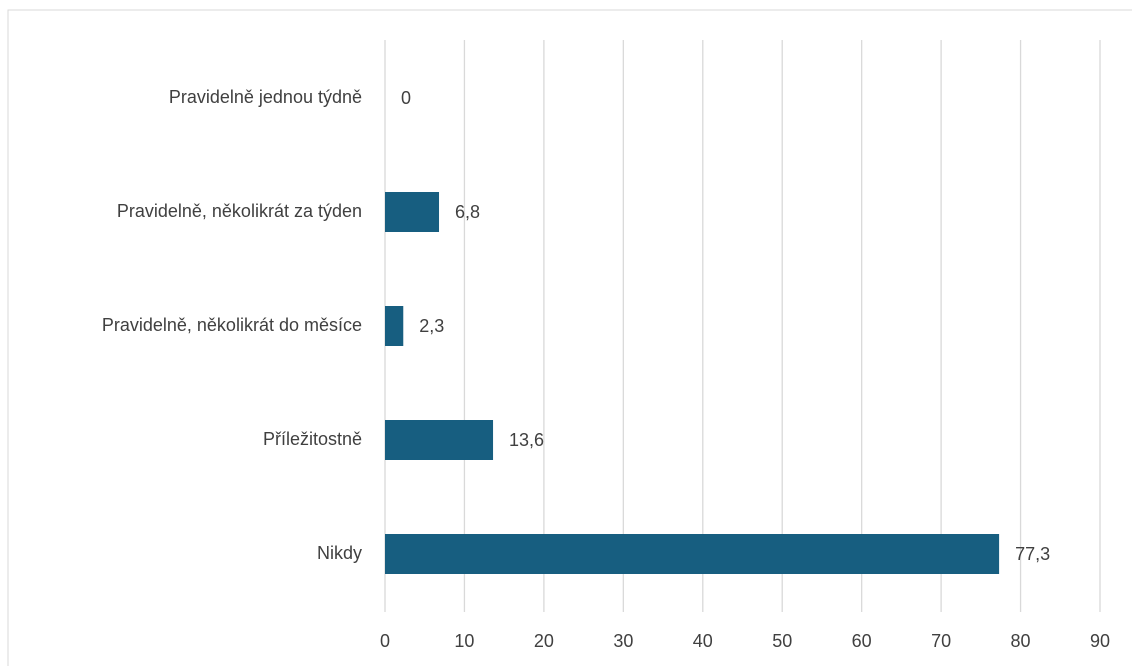 Image resolution: width=1132 pixels, height=666 pixels. What do you see at coordinates (239, 211) in the screenshot?
I see `y-tick-label: Pravidelně, několikrát za týden` at bounding box center [239, 211].